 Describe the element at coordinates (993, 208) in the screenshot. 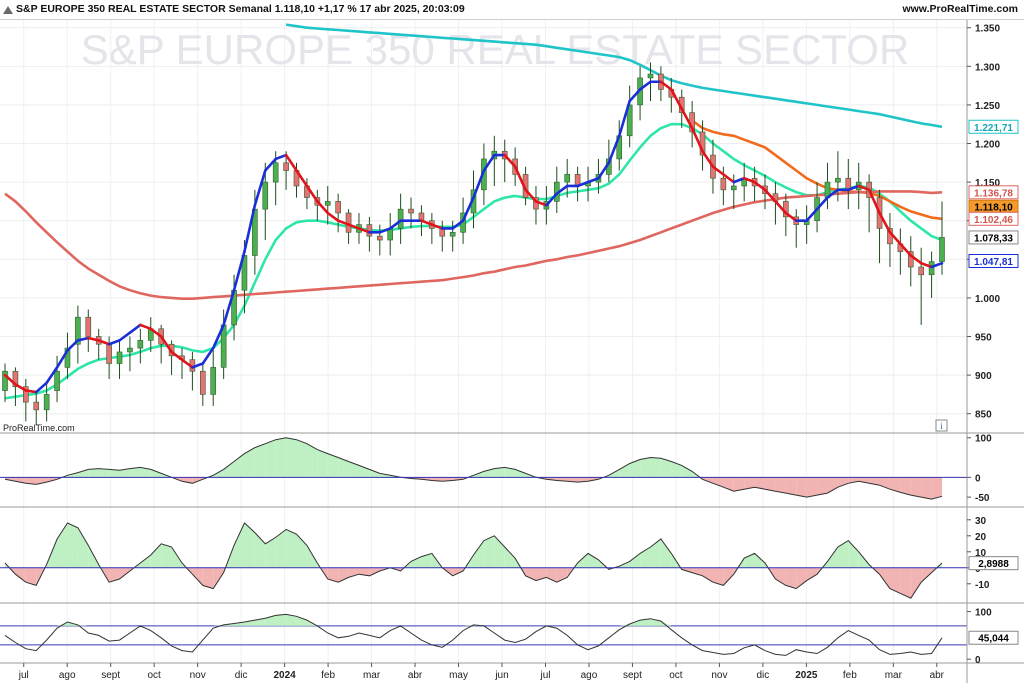

I see `value-badge-label: 1.118,10` at that location.